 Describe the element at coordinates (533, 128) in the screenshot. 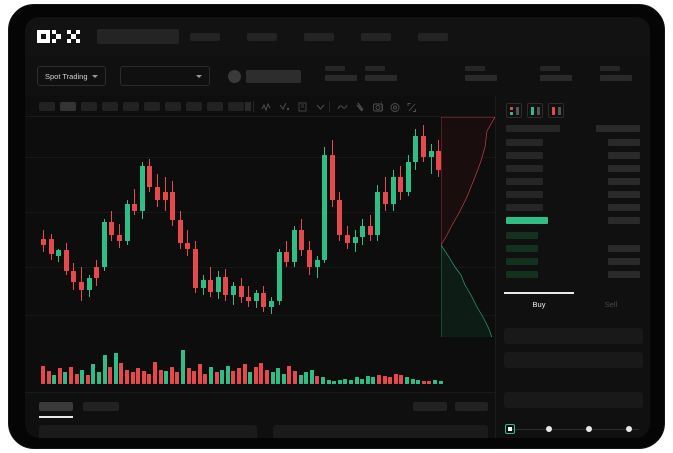

I see `orderbook-header-price` at that location.